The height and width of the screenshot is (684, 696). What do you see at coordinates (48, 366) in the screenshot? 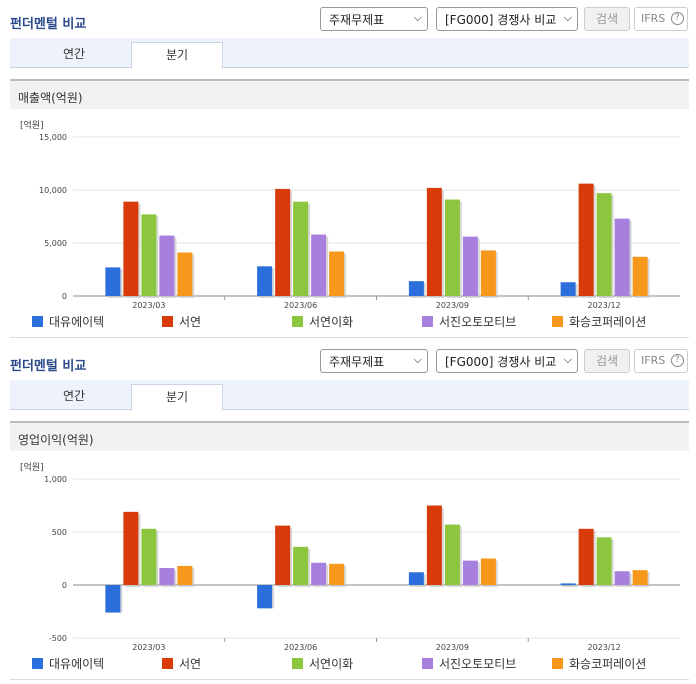
I see `panel-title: 펀더멘털 비교` at bounding box center [48, 366].